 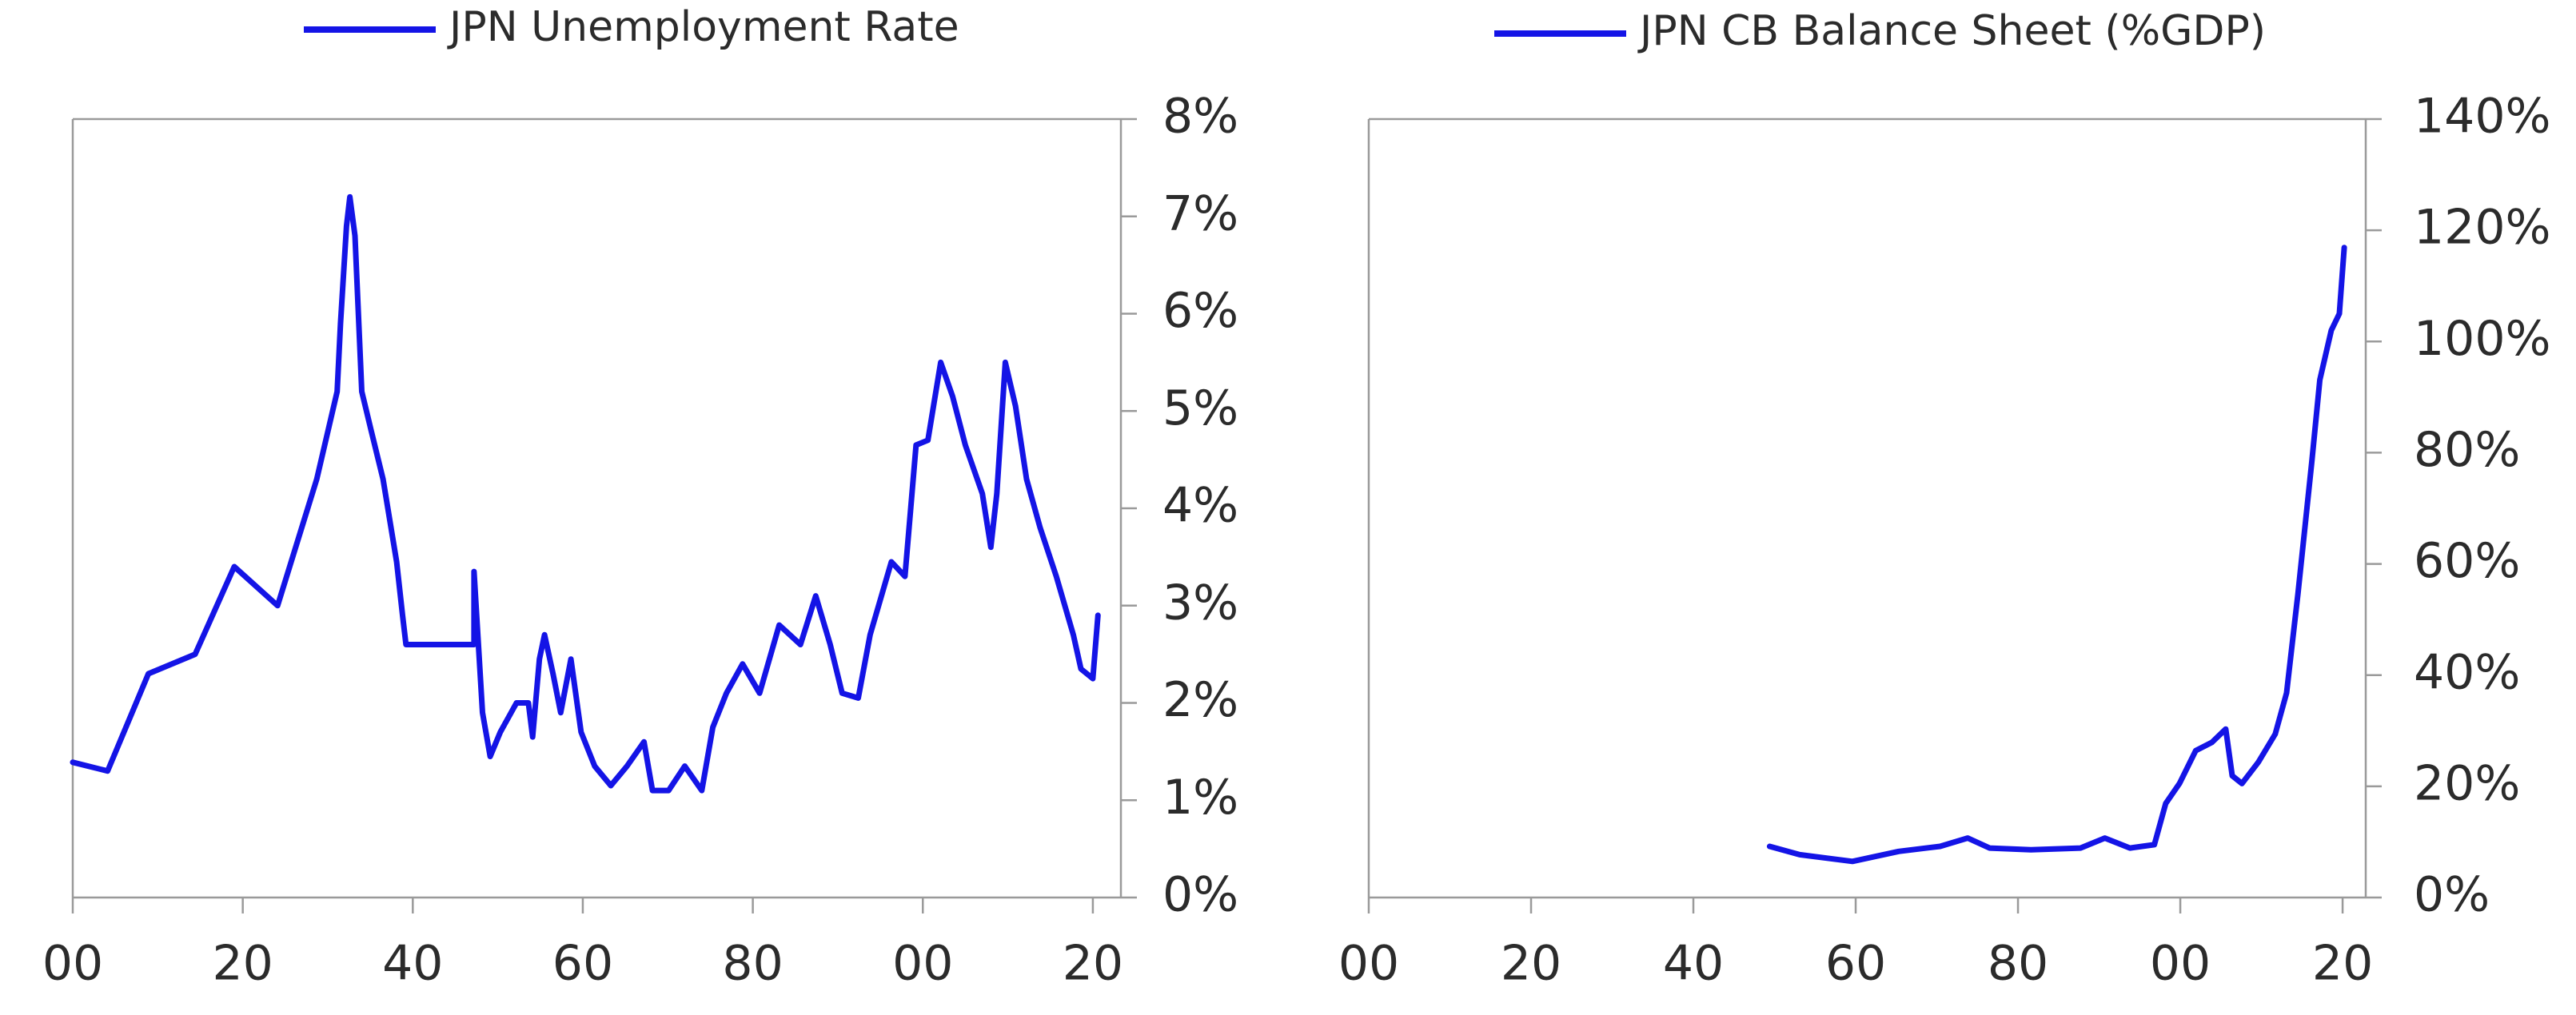 What do you see at coordinates (703, 27) in the screenshot?
I see `legend-label: JPN Unemployment Rate` at bounding box center [703, 27].